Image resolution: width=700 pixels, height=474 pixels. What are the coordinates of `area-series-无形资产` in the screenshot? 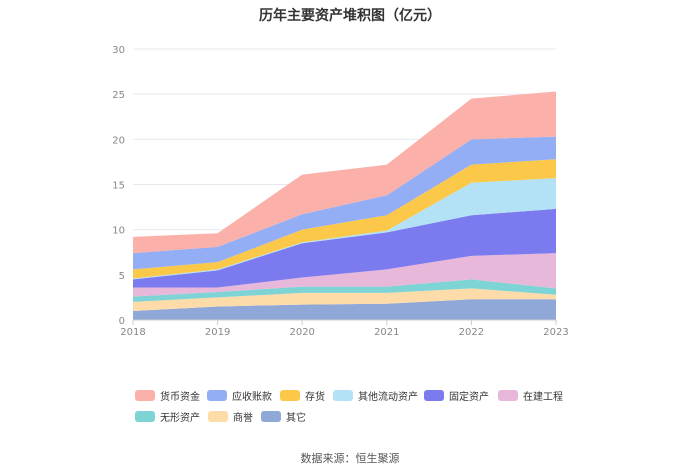 It's located at (344, 290).